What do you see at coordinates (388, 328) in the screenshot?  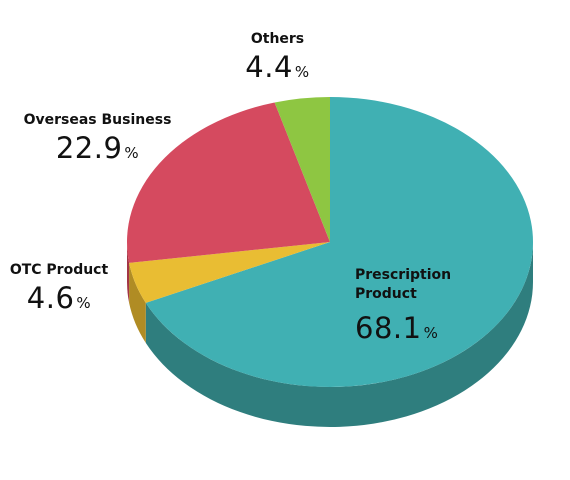 I see `value-label: 68.1` at bounding box center [388, 328].